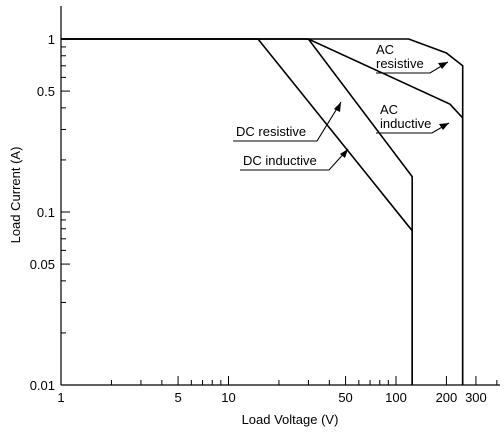 The image size is (504, 433). I want to click on y-tick-label: 0.01, so click(42, 385).